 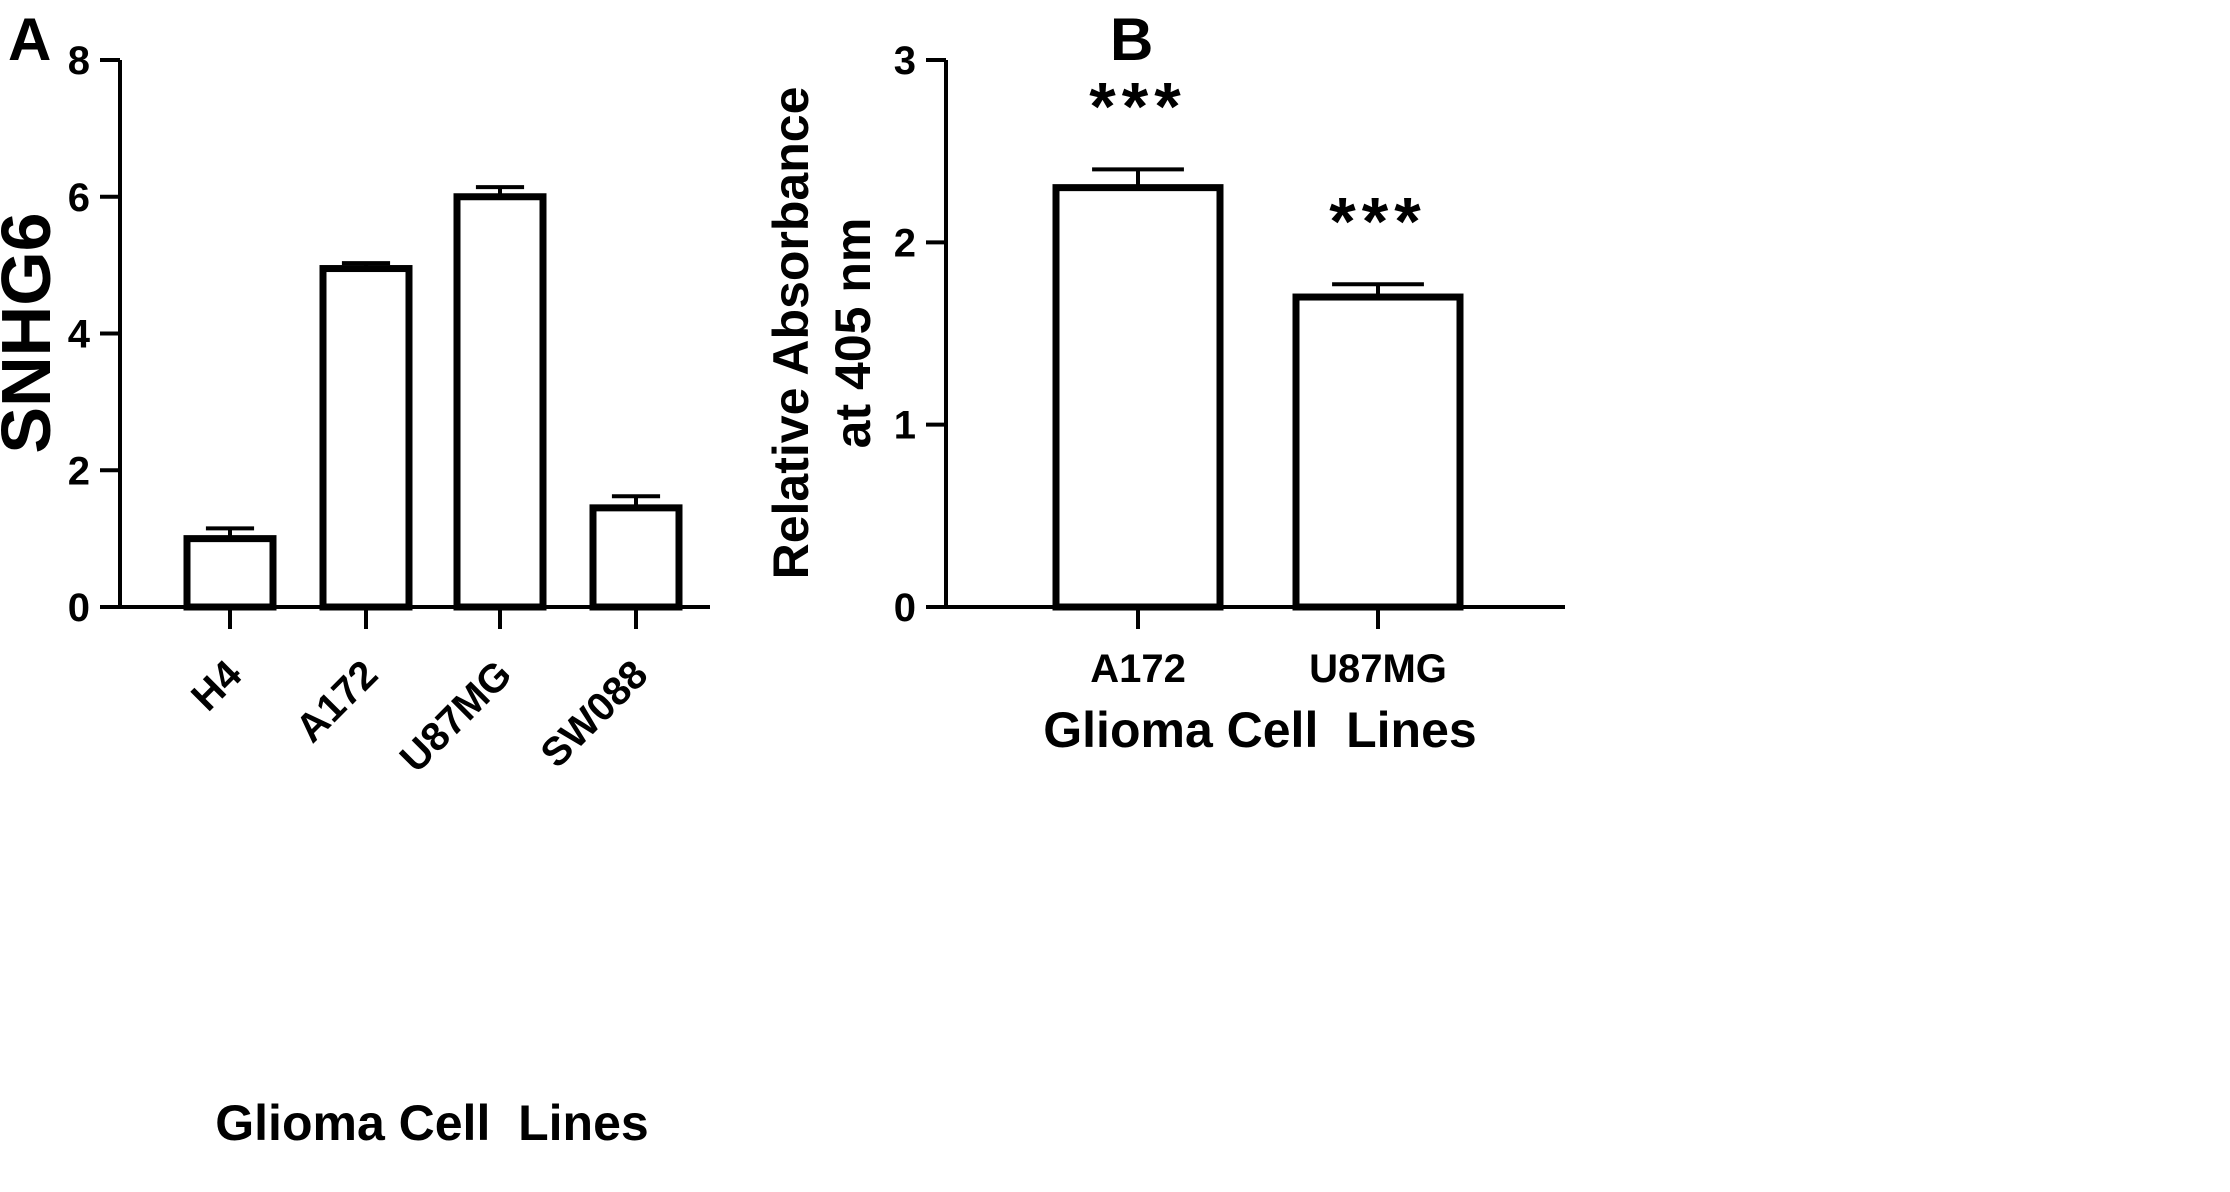 What do you see at coordinates (1378, 669) in the screenshot?
I see `panel-b-category-label: U87MG` at bounding box center [1378, 669].